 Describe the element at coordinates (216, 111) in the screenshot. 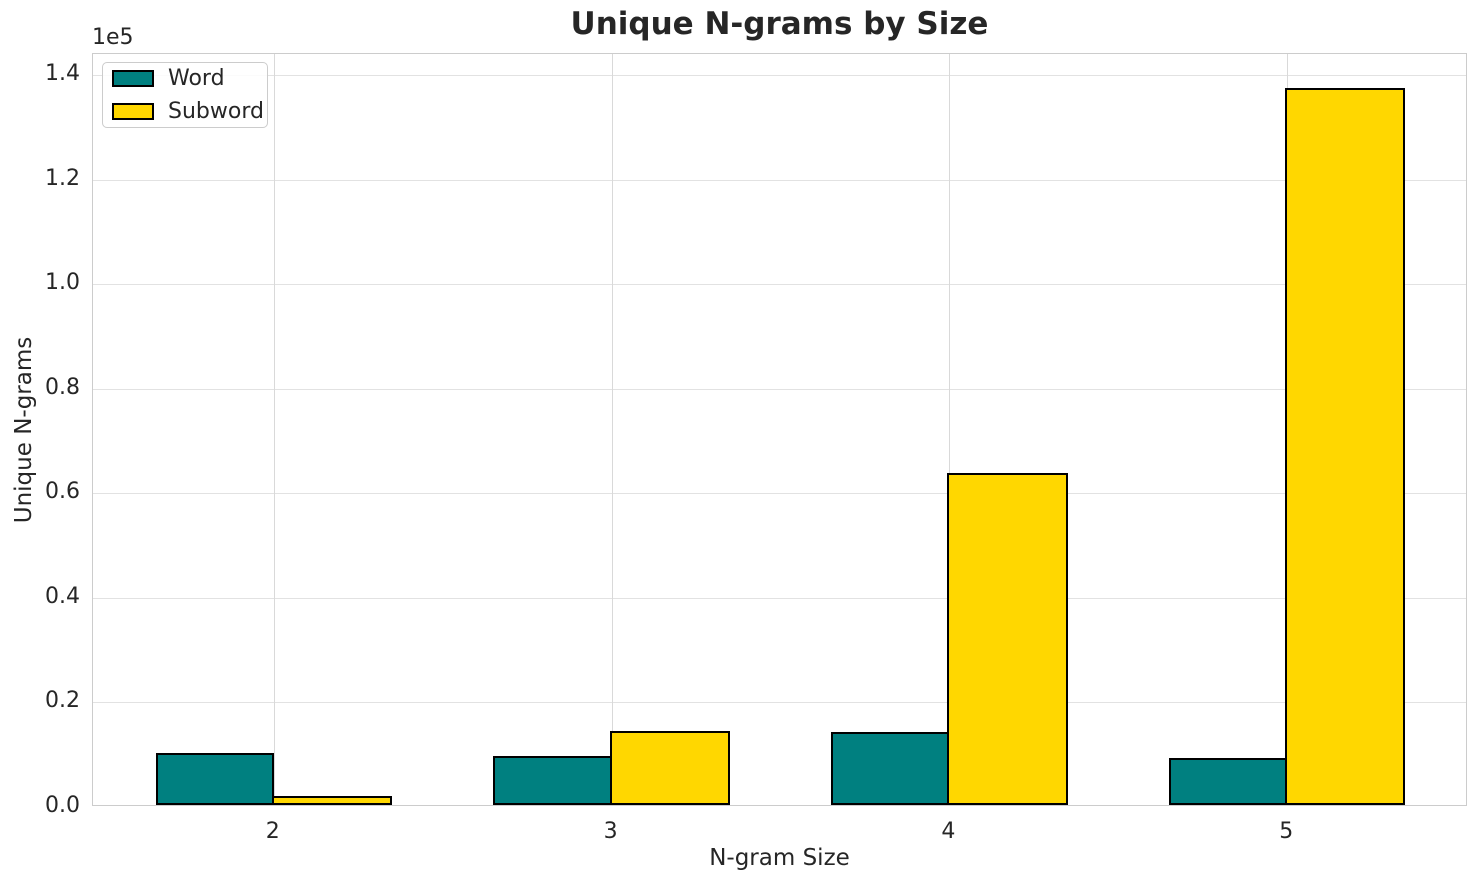

I see `legend-label-subword: Subword` at that location.